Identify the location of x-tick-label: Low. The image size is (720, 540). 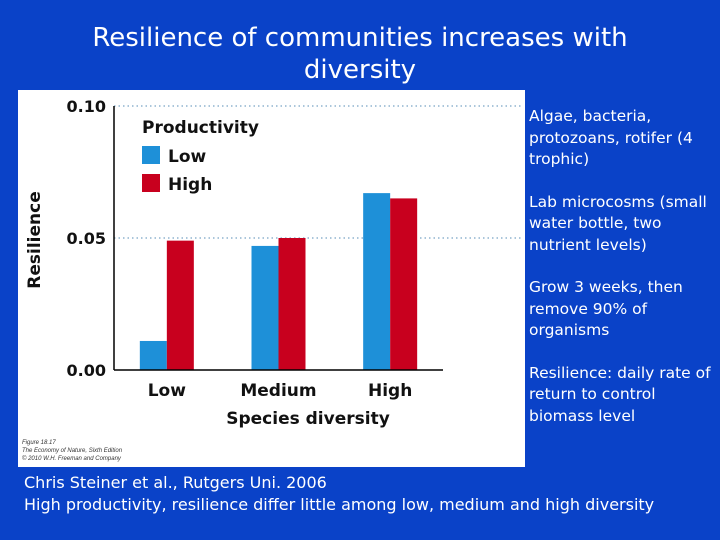
(167, 391).